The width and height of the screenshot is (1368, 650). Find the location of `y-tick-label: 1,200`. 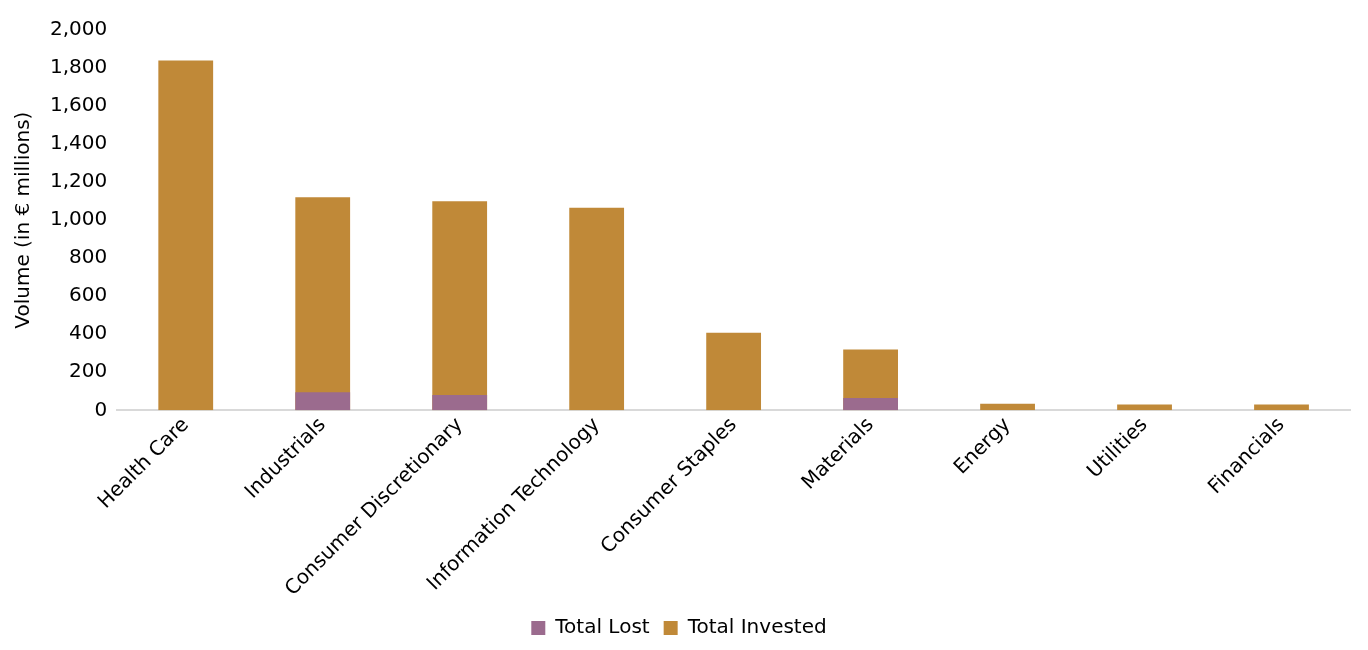

y-tick-label: 1,200 is located at coordinates (78, 180).